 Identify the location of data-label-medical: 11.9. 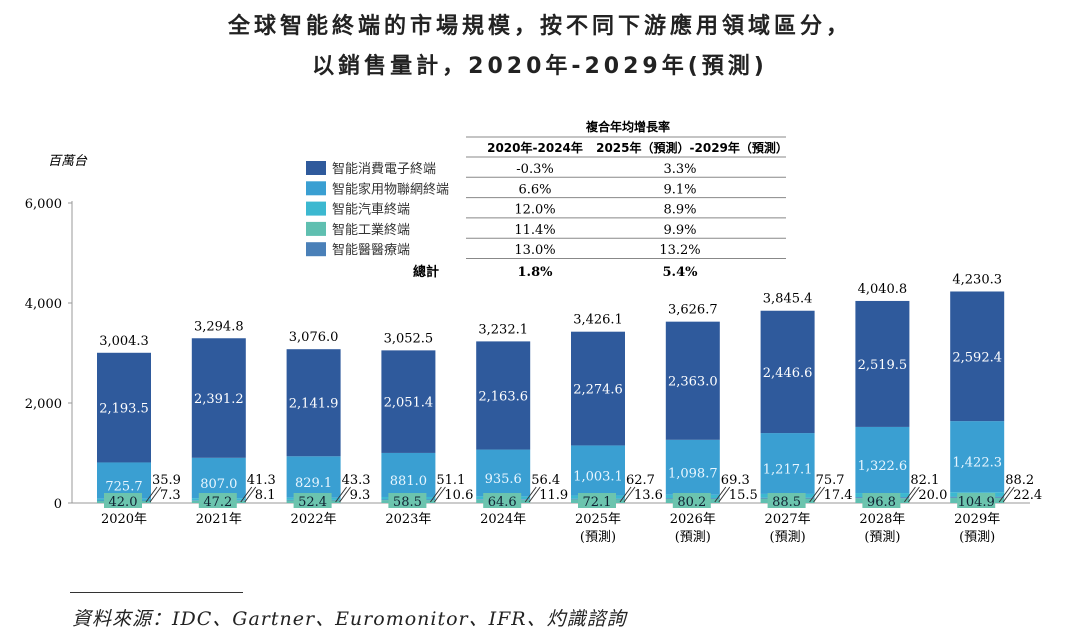
(553, 495).